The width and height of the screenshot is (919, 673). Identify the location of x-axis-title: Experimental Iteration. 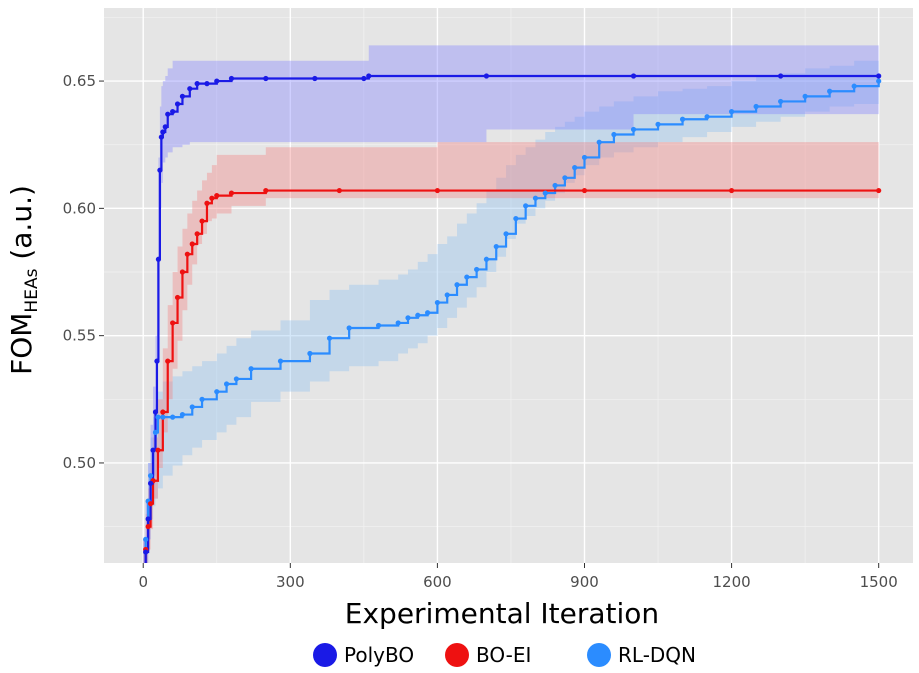
(502, 613).